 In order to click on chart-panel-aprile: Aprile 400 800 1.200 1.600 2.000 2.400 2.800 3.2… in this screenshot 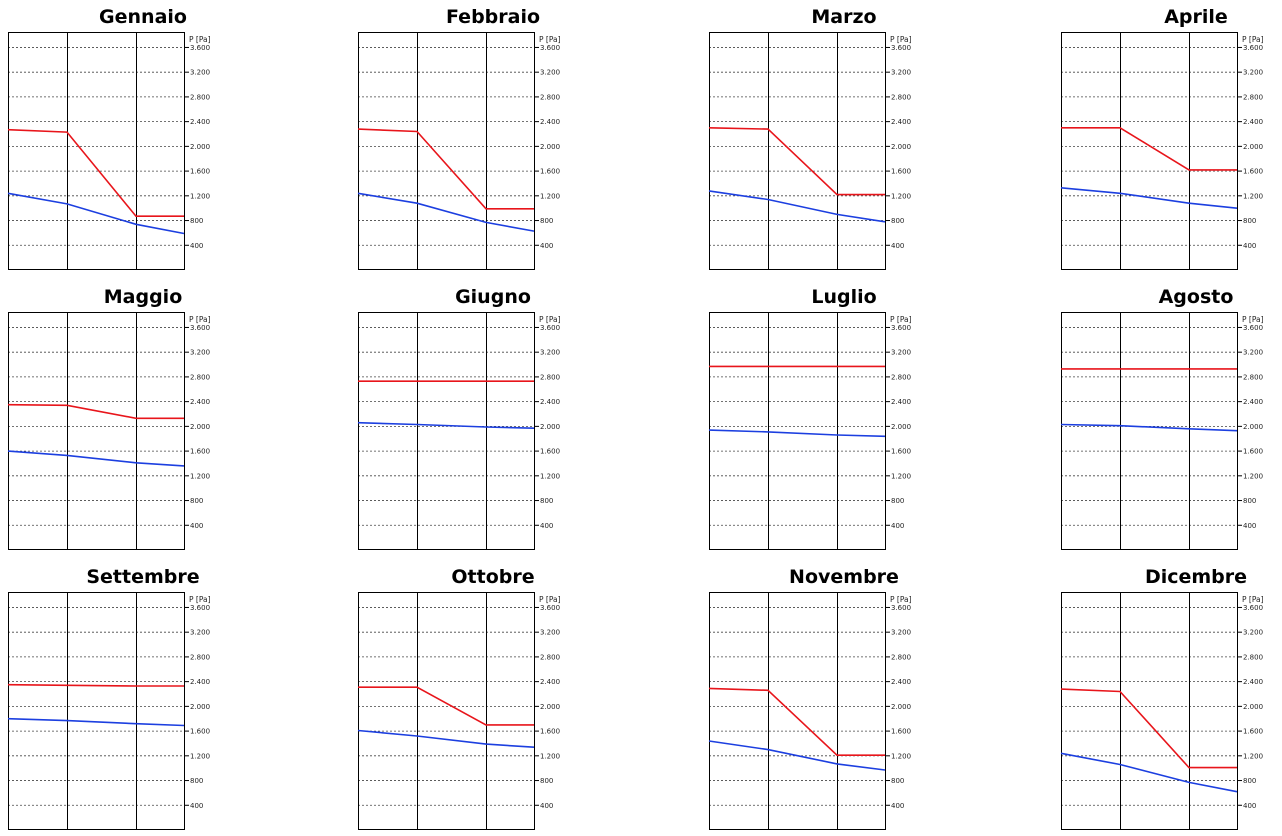, I will do `click(1171, 141)`.